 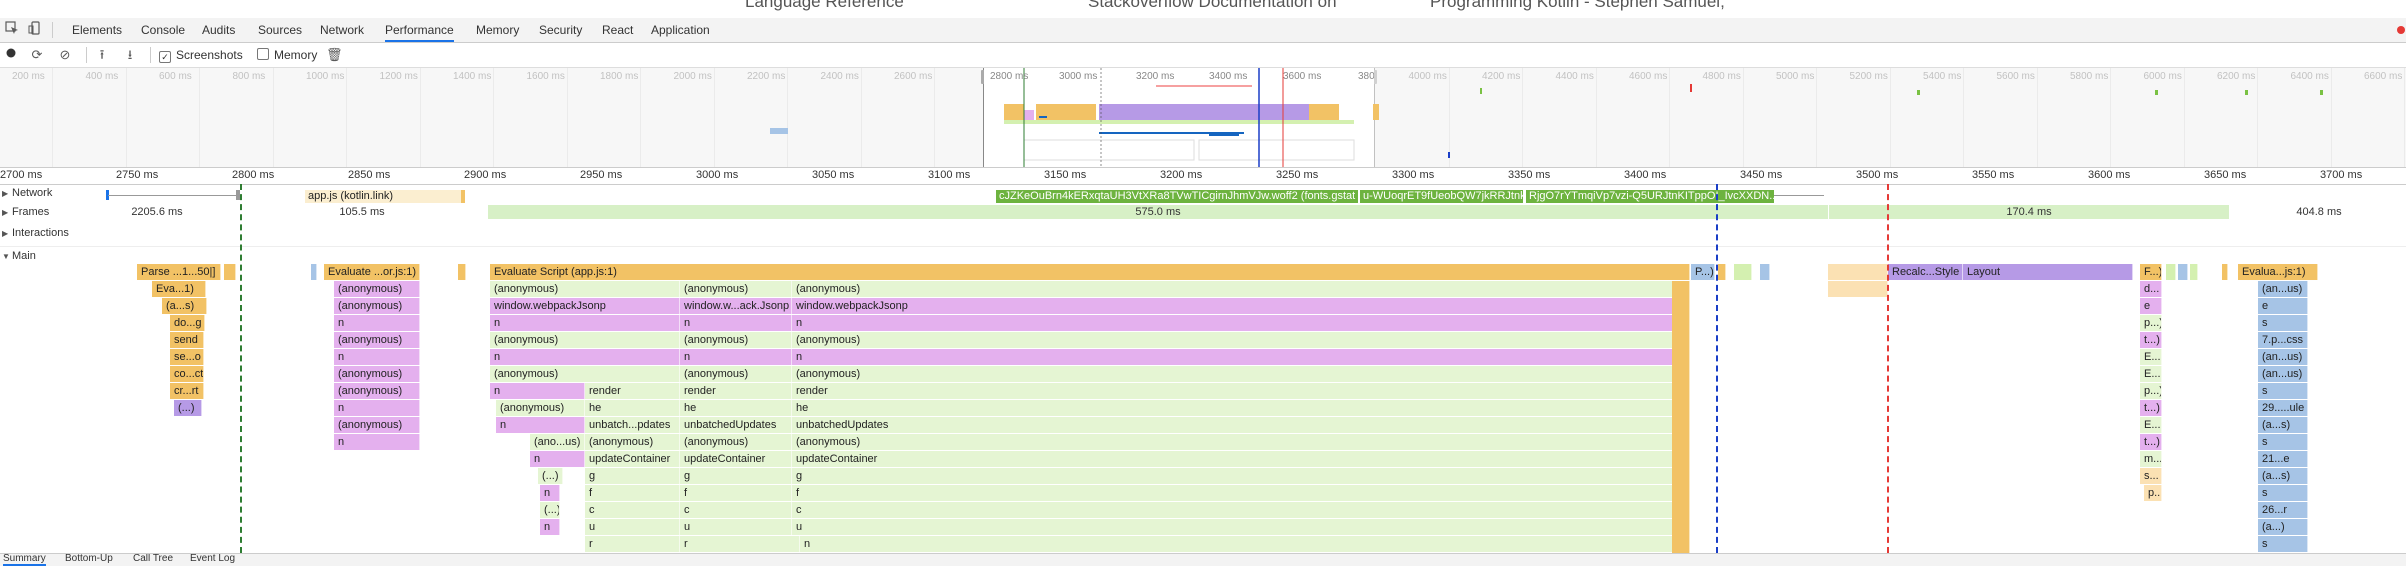 I want to click on tab-event-log: Event Log, so click(x=213, y=558).